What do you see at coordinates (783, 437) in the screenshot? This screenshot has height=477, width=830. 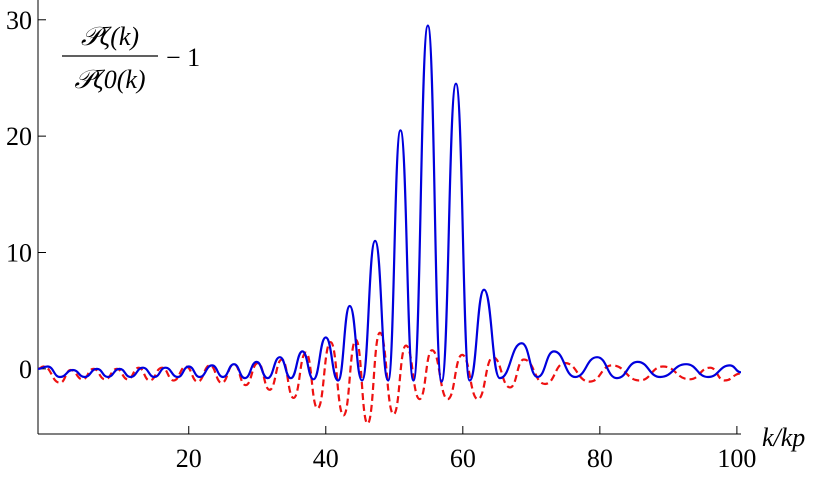 I see `x-label: k/kp` at bounding box center [783, 437].